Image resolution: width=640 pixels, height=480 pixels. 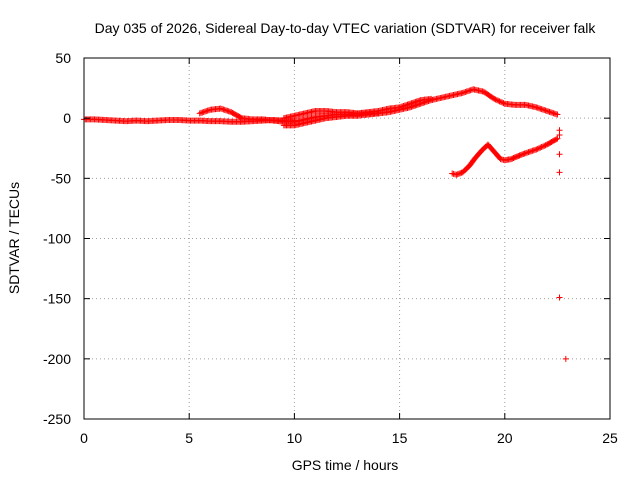 What do you see at coordinates (610, 438) in the screenshot?
I see `x-tick-label: 25` at bounding box center [610, 438].